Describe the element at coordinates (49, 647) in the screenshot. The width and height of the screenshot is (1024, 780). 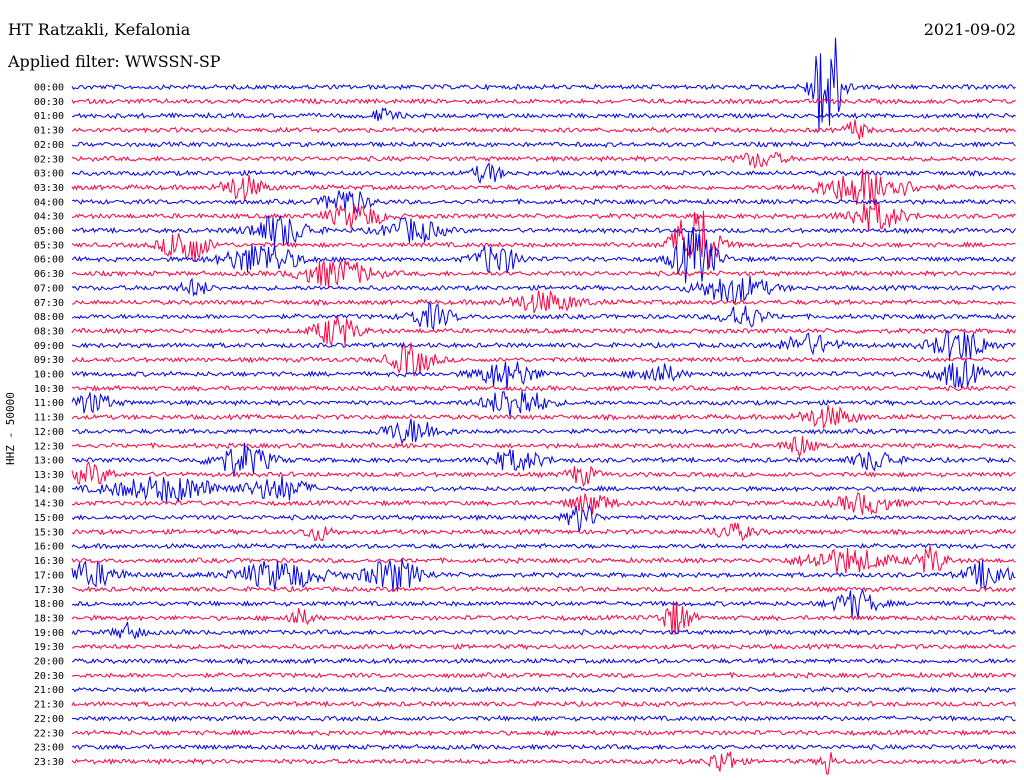
I see `row-time-label: 19:30` at that location.